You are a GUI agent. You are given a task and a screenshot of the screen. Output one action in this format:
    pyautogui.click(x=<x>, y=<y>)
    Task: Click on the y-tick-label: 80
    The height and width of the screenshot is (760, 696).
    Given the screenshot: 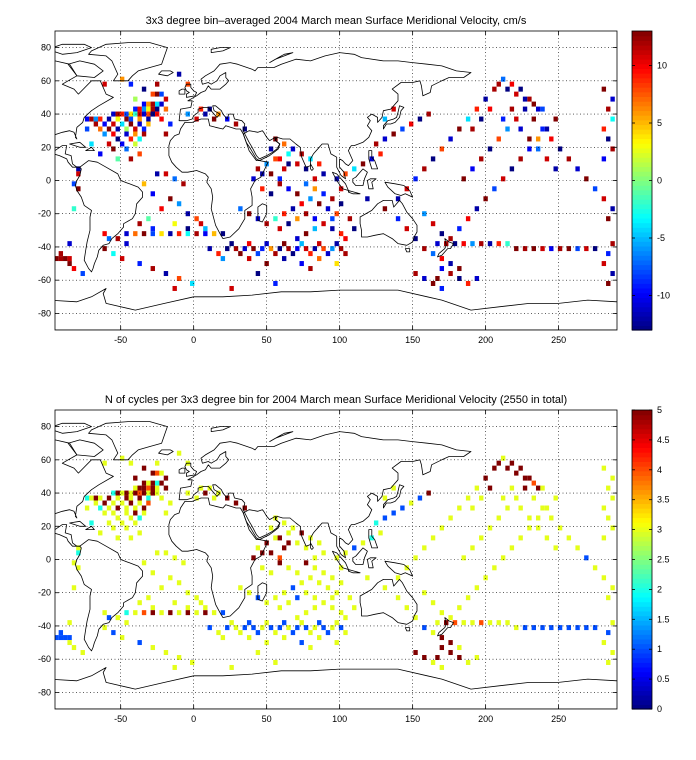 What is the action you would take?
    pyautogui.click(x=46, y=427)
    